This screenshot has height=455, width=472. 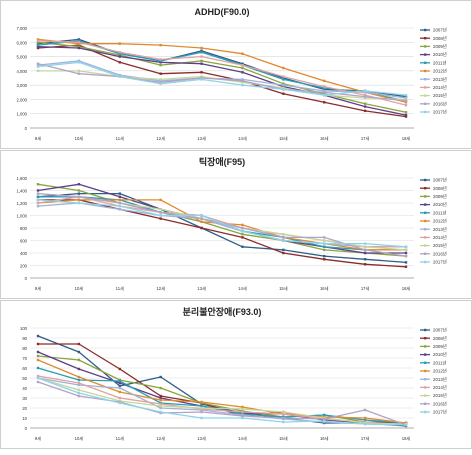 I want to click on x-tick-label: 12세, so click(x=160, y=288).